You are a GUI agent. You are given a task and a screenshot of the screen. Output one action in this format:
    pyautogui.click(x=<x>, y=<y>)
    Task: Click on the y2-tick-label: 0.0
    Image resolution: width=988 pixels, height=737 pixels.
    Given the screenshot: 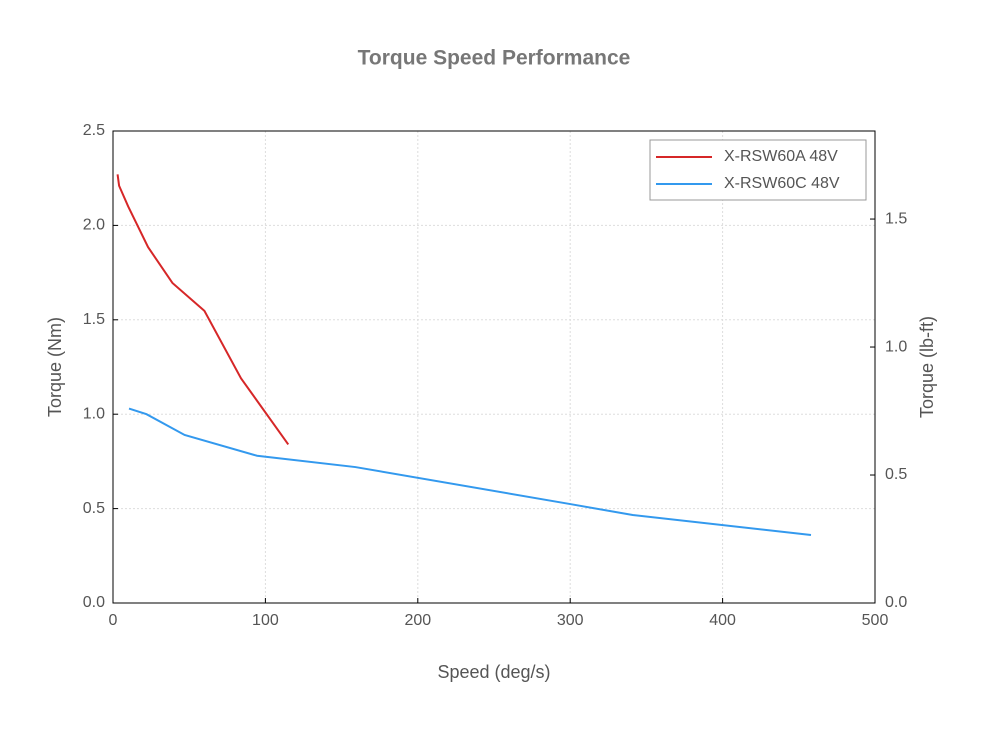 What is the action you would take?
    pyautogui.click(x=896, y=602)
    